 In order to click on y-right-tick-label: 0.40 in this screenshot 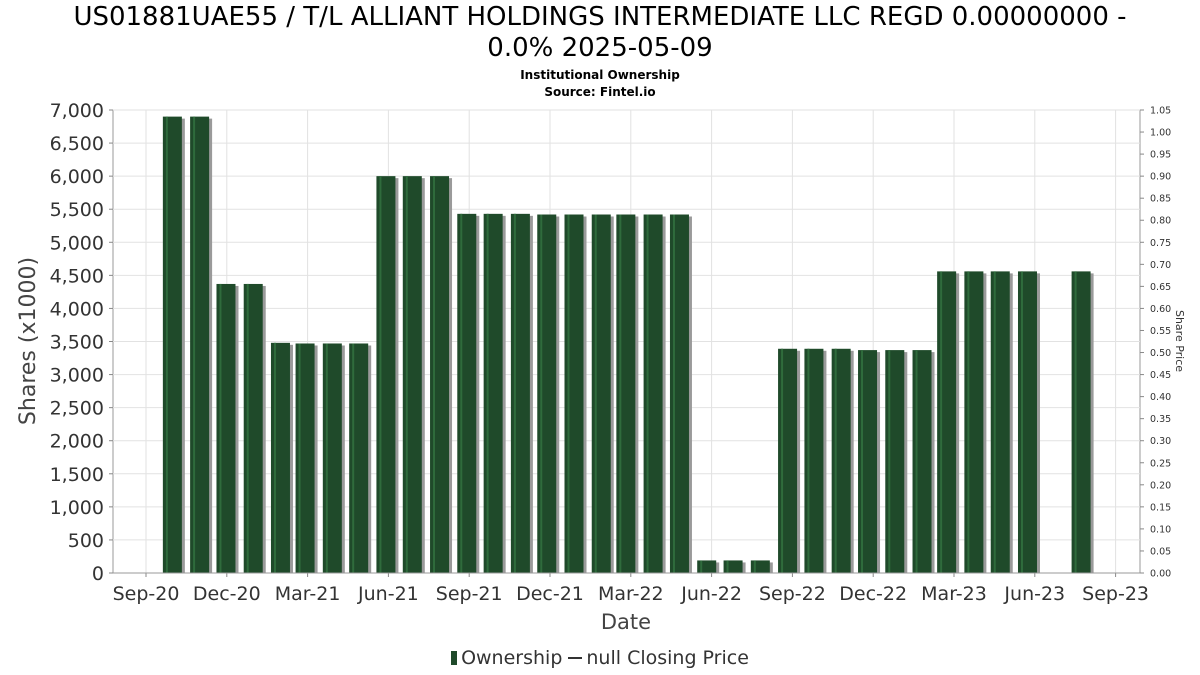, I will do `click(1160, 397)`.